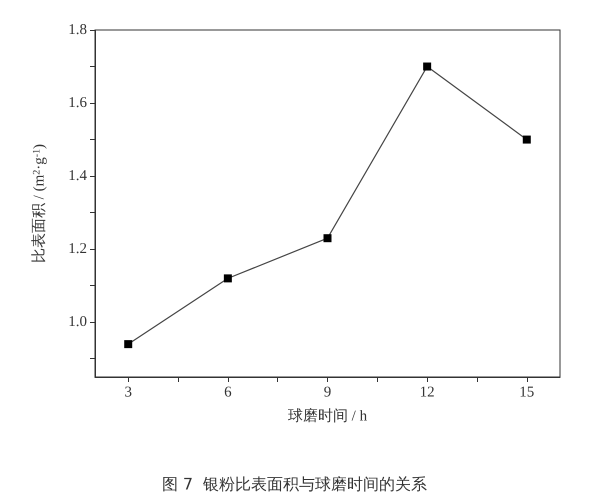 The image size is (589, 500). Describe the element at coordinates (526, 392) in the screenshot. I see `x-tick-label: 15` at that location.